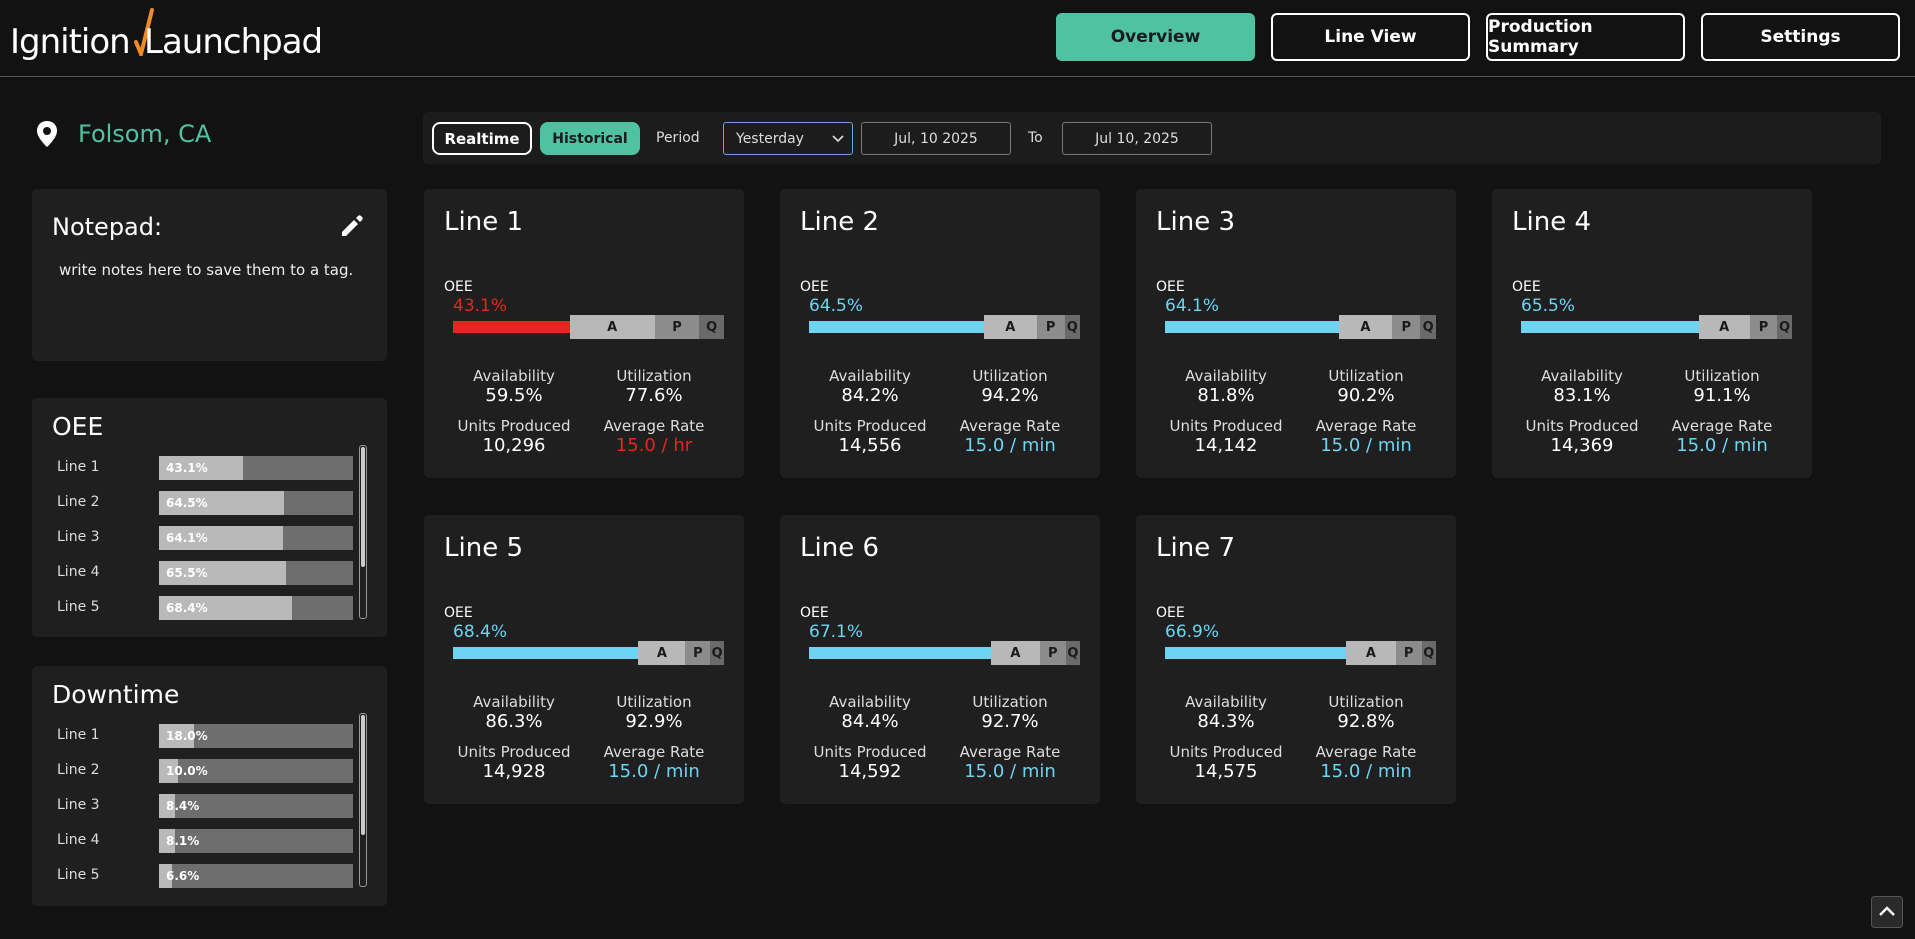 The height and width of the screenshot is (939, 1915). Describe the element at coordinates (936, 138) in the screenshot. I see `start-date: Jul, 10 2025` at that location.